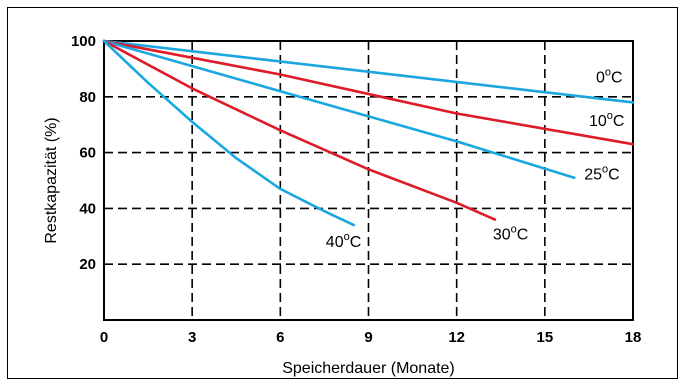  I want to click on series-label-0: 0oC, so click(609, 76).